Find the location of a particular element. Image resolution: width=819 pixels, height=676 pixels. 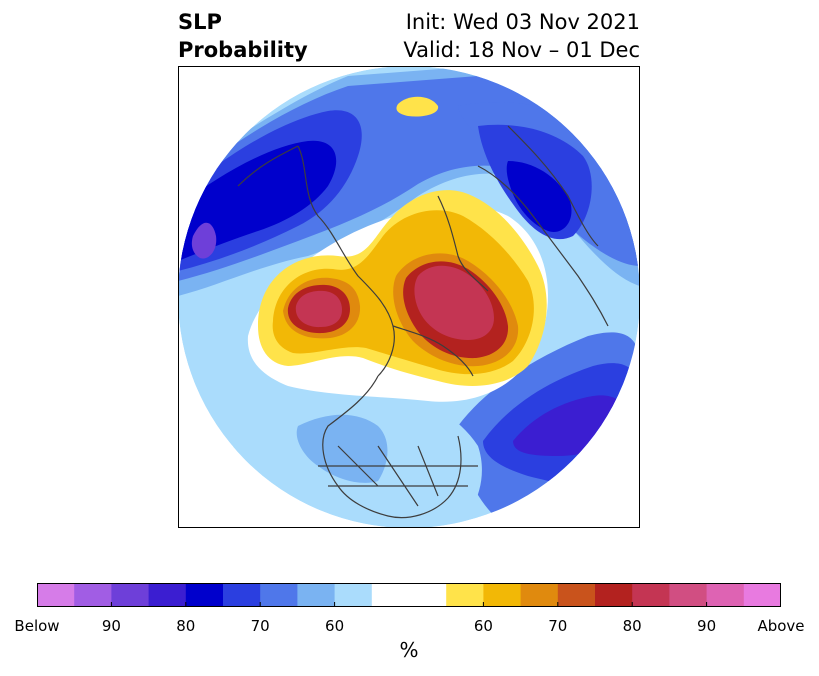

above-region-crimson is located at coordinates (394, 302).